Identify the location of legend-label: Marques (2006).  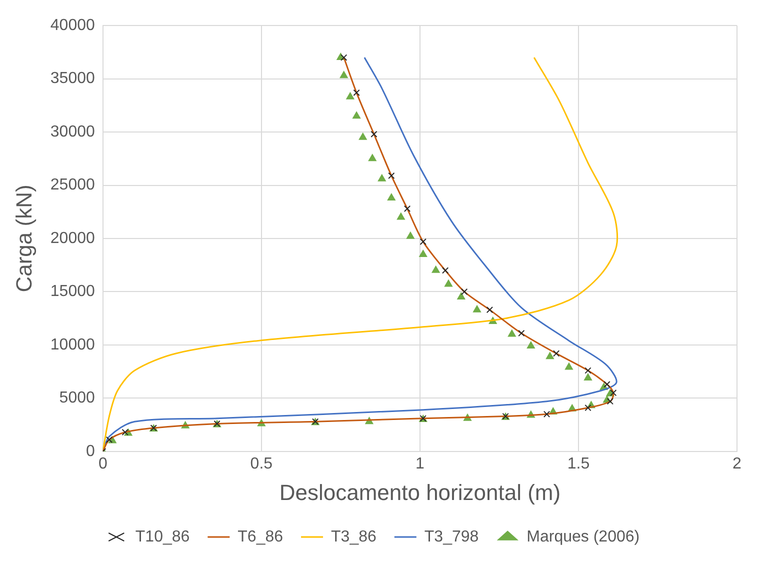
(583, 537).